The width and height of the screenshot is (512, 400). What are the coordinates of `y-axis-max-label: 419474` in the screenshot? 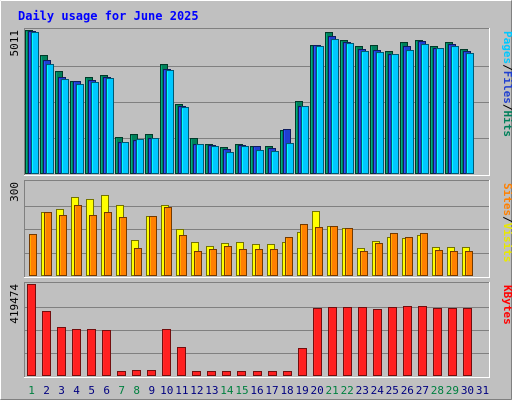 It's located at (14, 304).